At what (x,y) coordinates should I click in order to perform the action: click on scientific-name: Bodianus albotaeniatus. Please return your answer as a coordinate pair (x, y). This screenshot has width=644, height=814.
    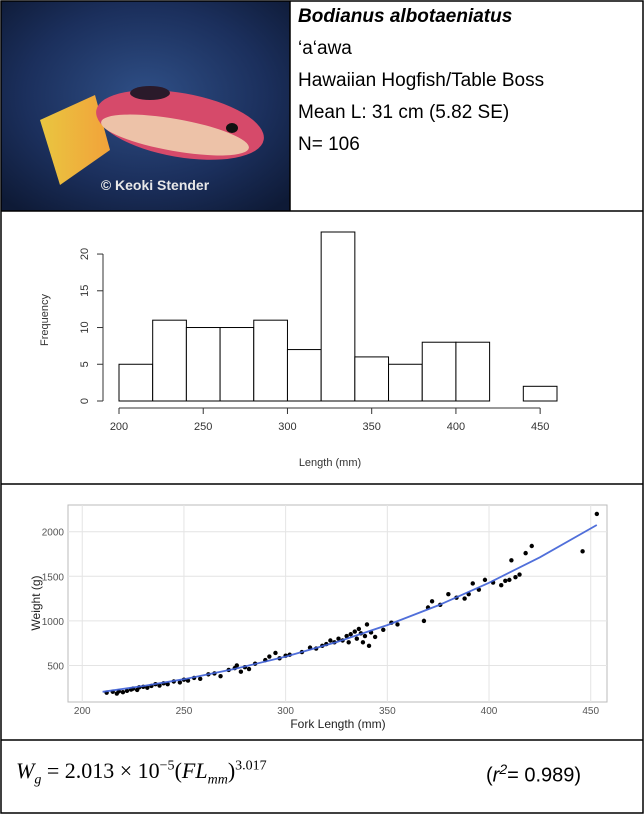
    Looking at the image, I should click on (405, 16).